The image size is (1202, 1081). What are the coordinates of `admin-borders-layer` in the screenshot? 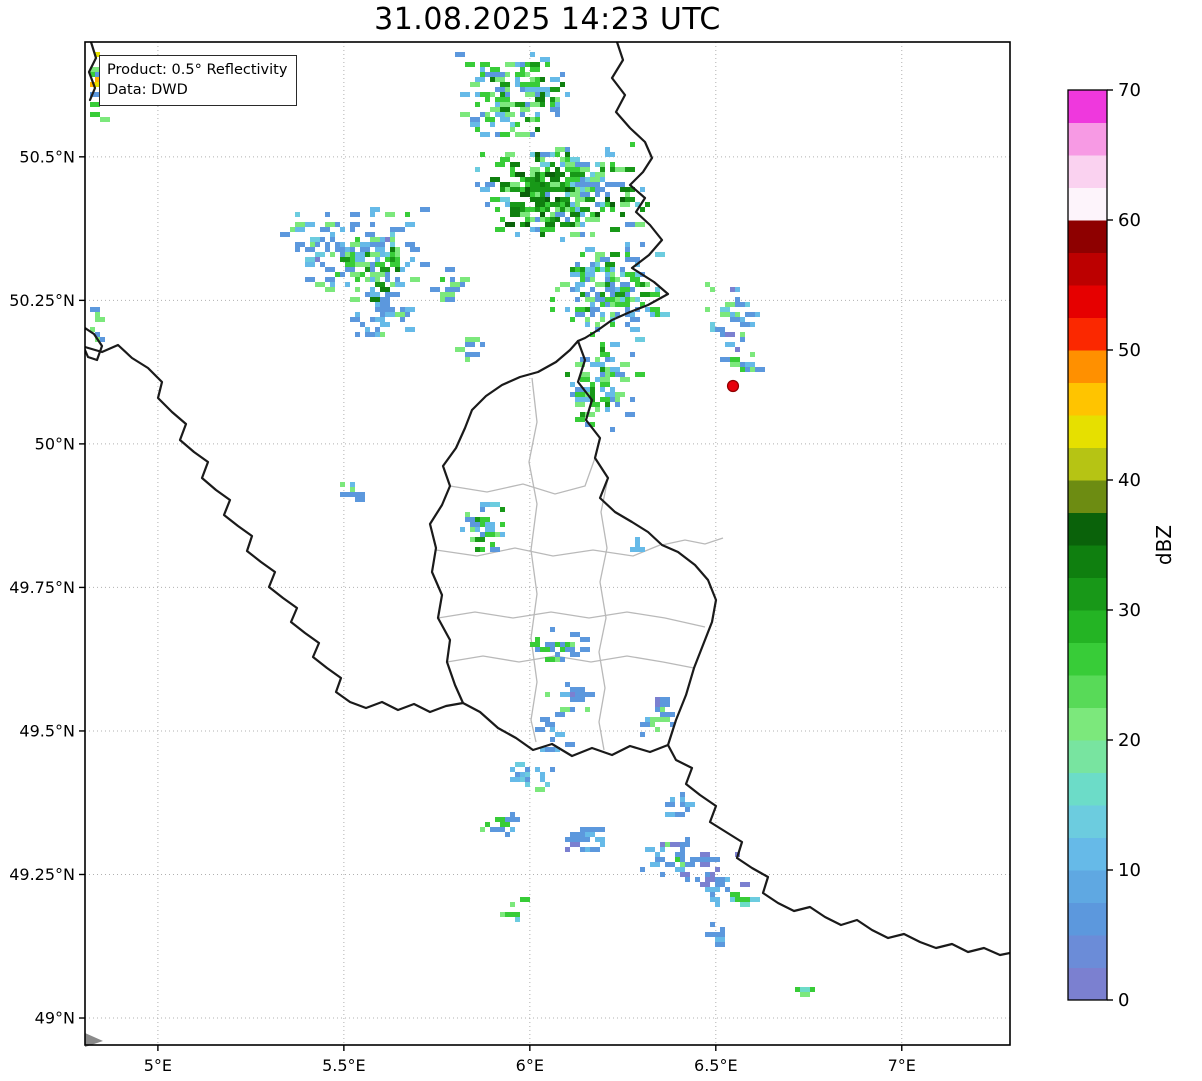 It's located at (579, 564).